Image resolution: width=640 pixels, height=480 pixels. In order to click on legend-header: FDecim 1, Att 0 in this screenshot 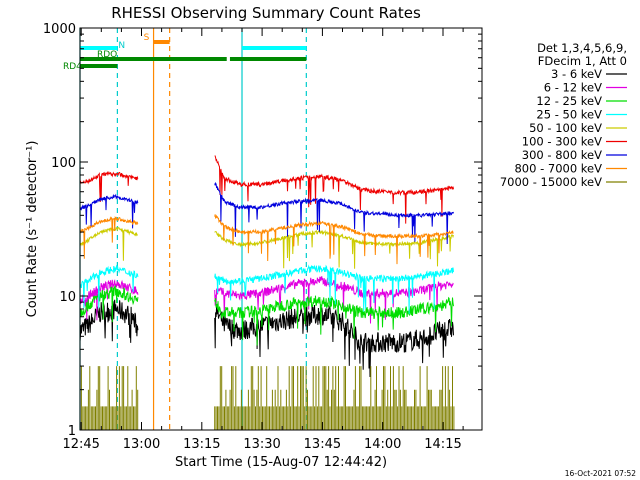, I will do `click(582, 61)`.